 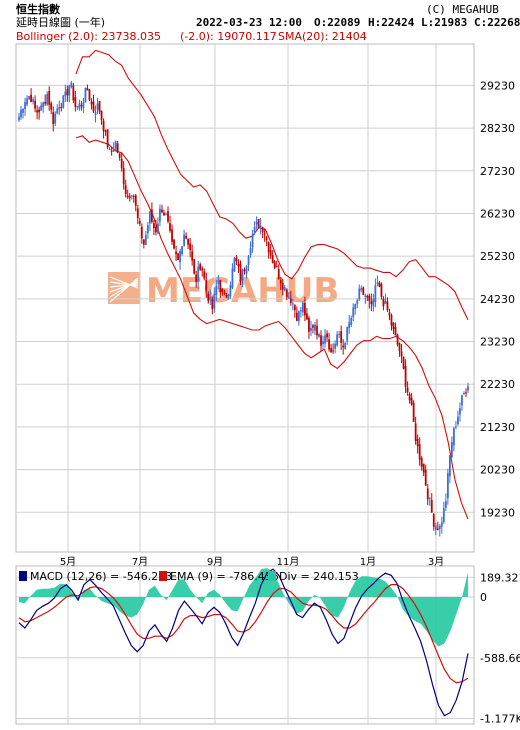 What do you see at coordinates (497, 342) in the screenshot?
I see `y-tick-label: 23230` at bounding box center [497, 342].